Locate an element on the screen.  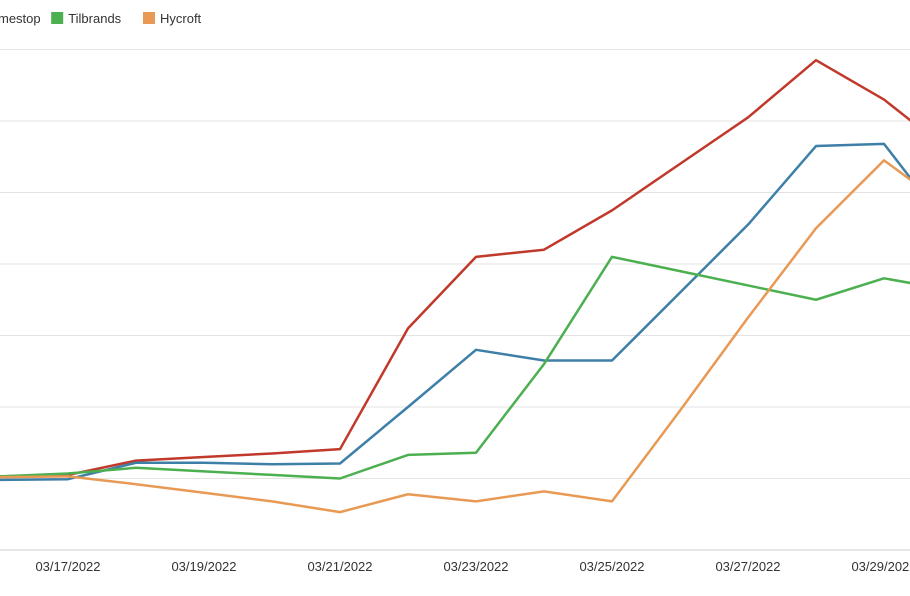
x-tick-label: 03/25/2022 is located at coordinates (611, 566).